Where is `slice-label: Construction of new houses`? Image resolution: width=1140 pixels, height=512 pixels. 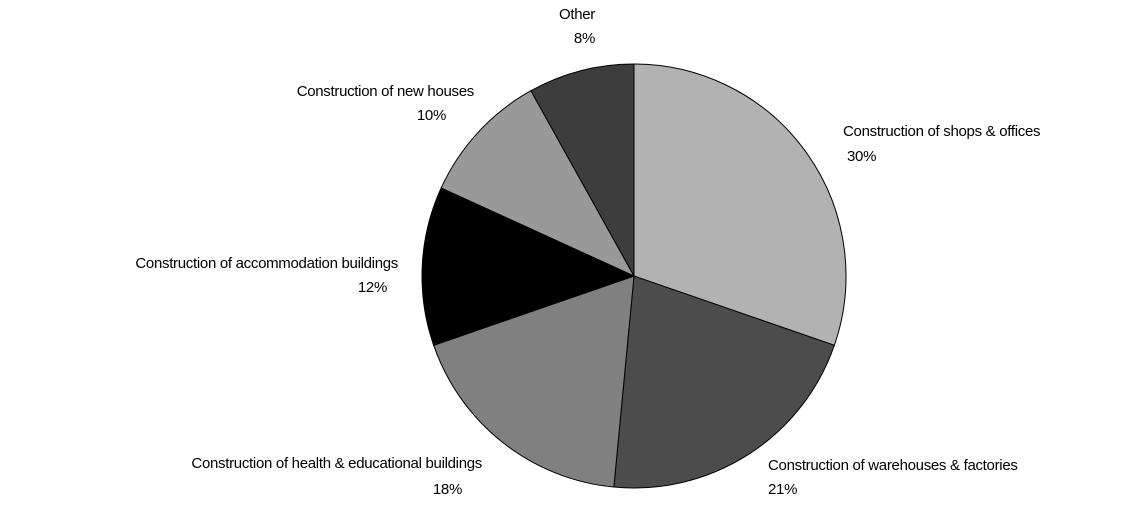
slice-label: Construction of new houses is located at coordinates (385, 91).